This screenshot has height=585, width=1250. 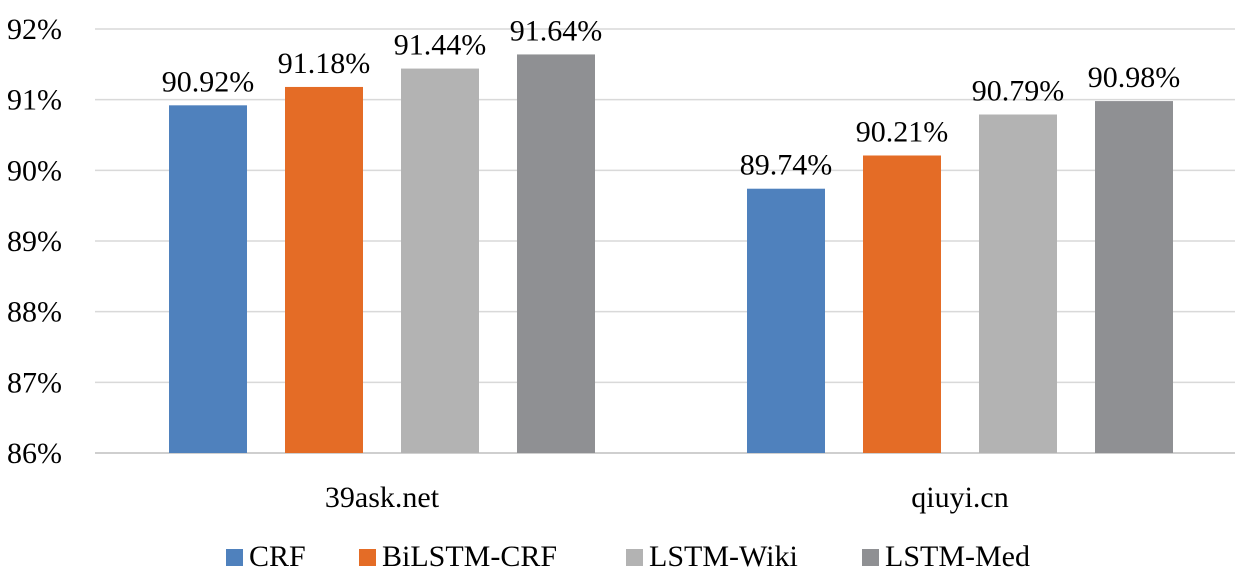 I want to click on legend-label: BiLSTM-CRF, so click(x=469, y=556).